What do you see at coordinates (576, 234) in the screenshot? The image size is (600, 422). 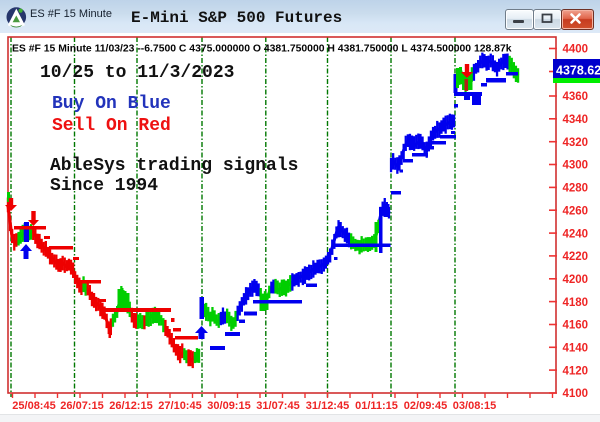 I see `svg-text: 4240` at bounding box center [576, 234].